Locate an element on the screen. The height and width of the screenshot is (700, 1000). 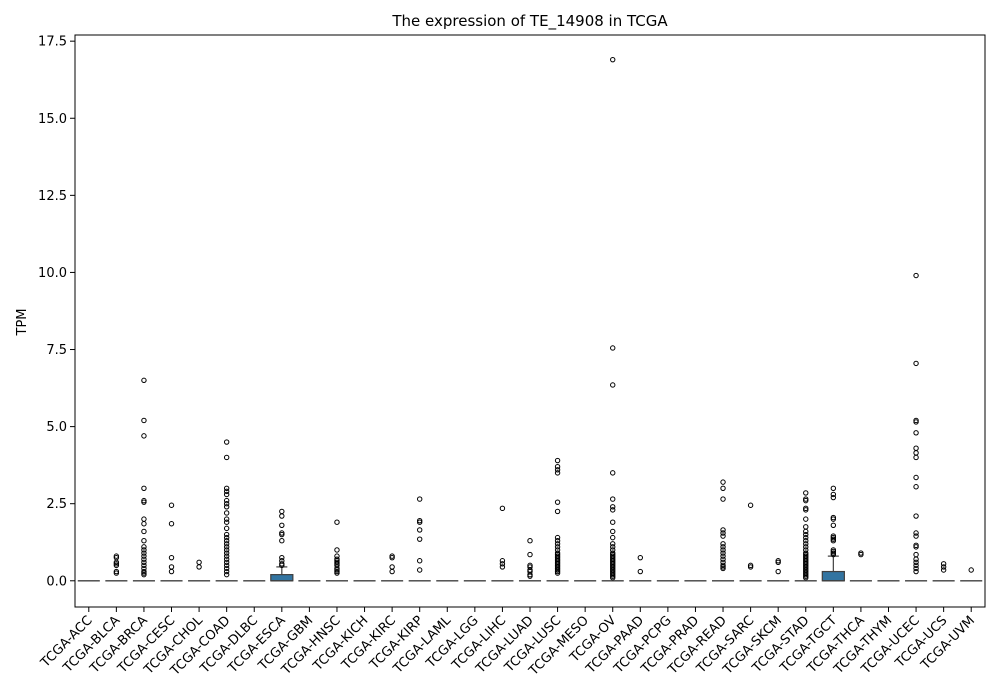
y-tick-label: 15.0 is located at coordinates (52, 119).